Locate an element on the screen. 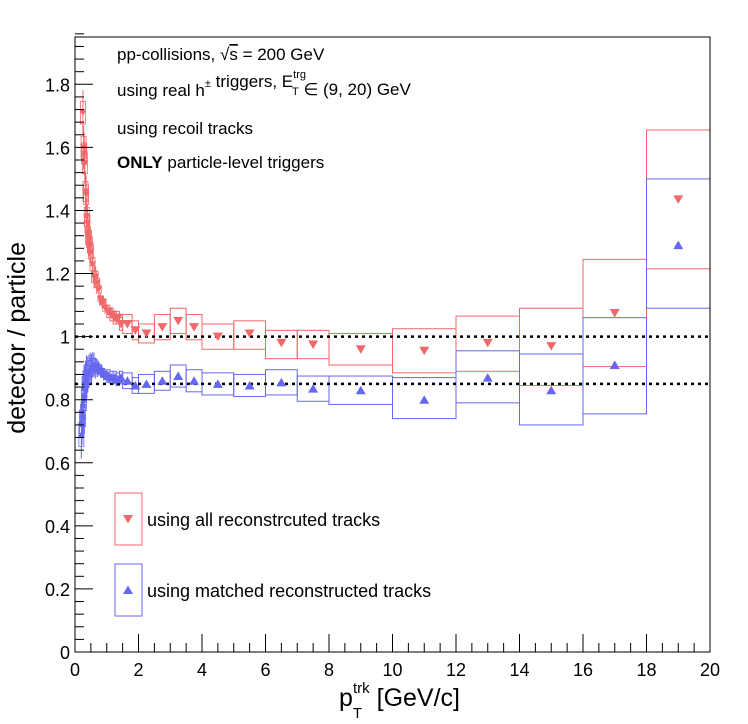  x-tick-label: 0 is located at coordinates (75, 670).